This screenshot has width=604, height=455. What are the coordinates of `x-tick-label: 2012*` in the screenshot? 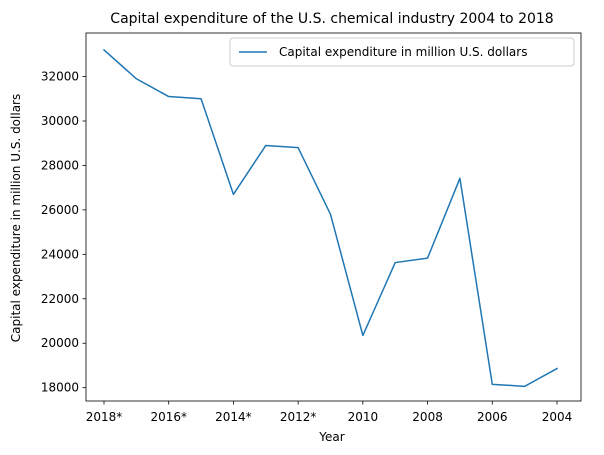 It's located at (298, 417).